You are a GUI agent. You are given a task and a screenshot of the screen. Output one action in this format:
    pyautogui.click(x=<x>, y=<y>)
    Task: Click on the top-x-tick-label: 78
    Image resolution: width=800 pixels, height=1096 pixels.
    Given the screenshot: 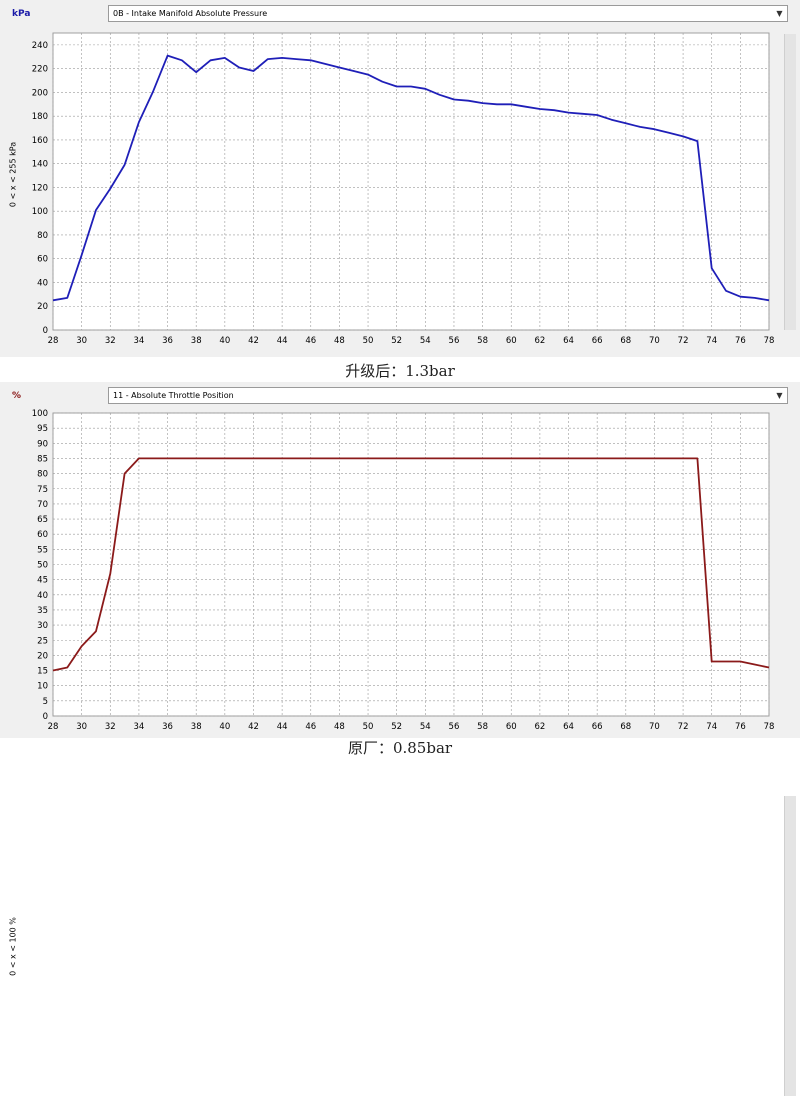 What is the action you would take?
    pyautogui.click(x=769, y=341)
    